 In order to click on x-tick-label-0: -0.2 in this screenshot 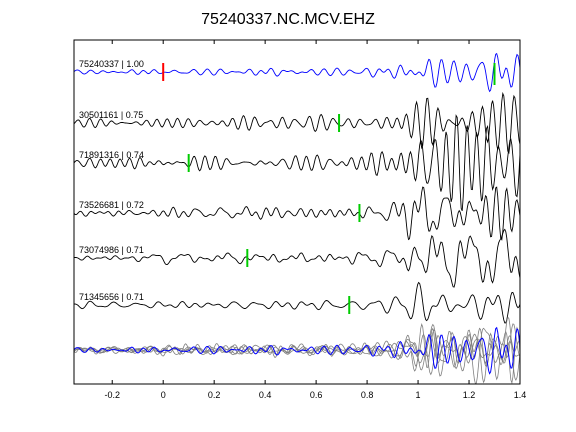, I will do `click(112, 395)`.